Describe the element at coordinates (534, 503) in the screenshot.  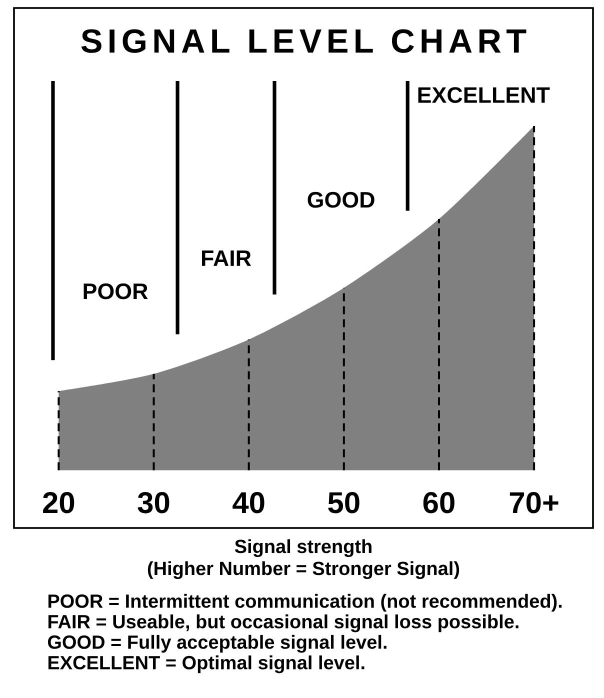
I see `x-tick-label: 70+` at that location.